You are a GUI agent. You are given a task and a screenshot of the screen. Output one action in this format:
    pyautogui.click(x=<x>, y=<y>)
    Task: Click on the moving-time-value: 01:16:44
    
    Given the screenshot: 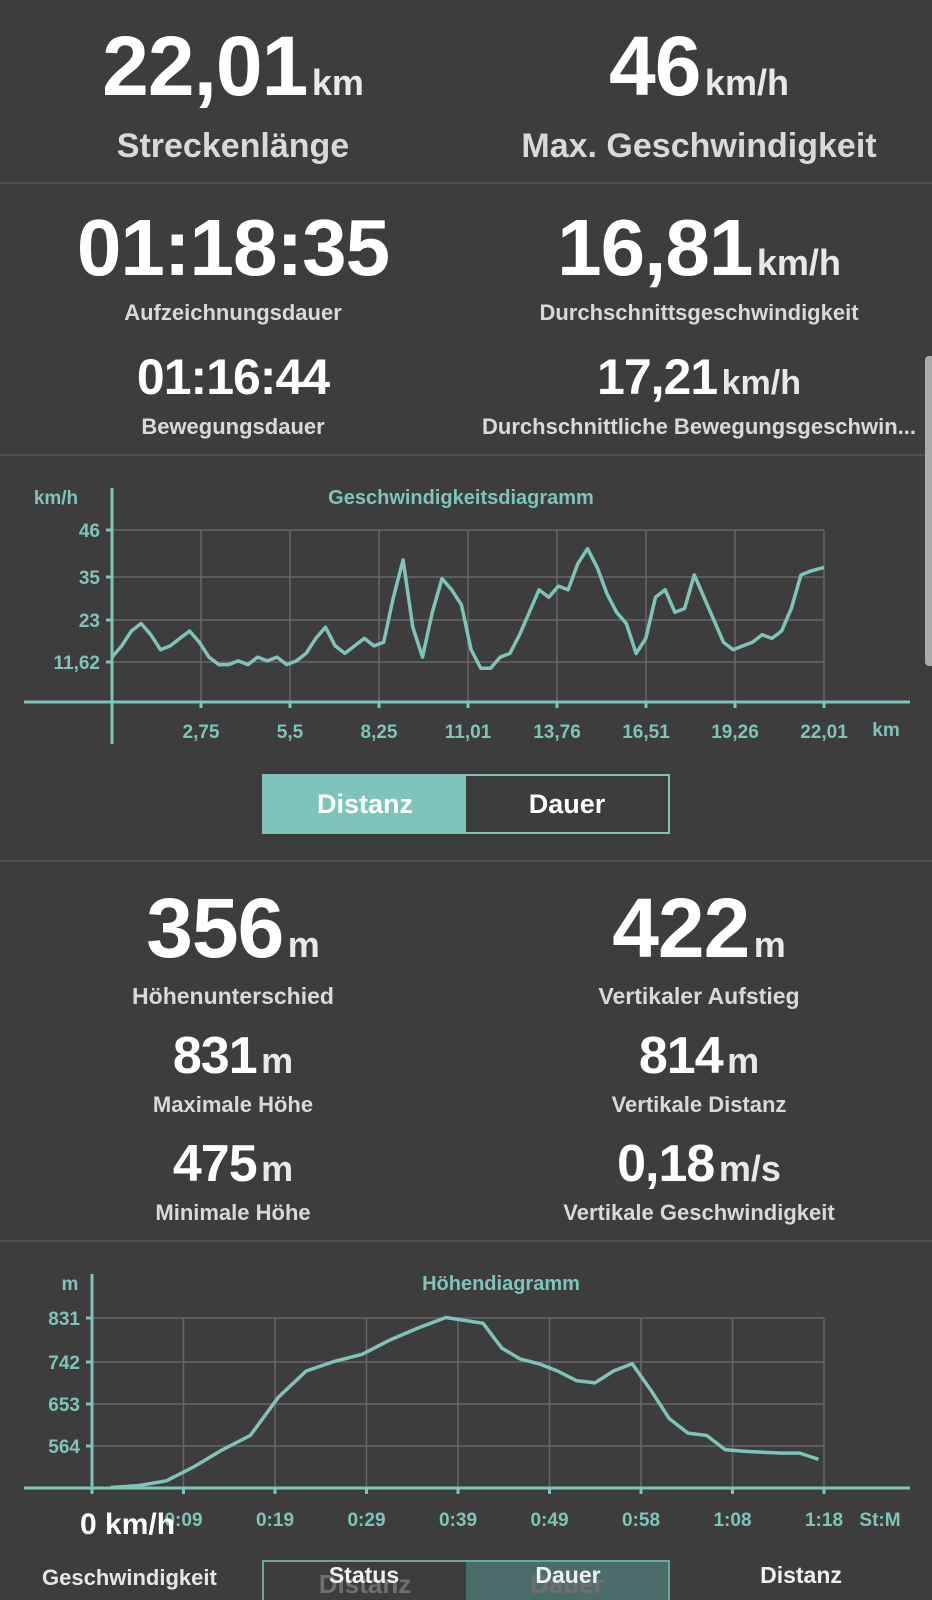 What is the action you would take?
    pyautogui.click(x=233, y=377)
    